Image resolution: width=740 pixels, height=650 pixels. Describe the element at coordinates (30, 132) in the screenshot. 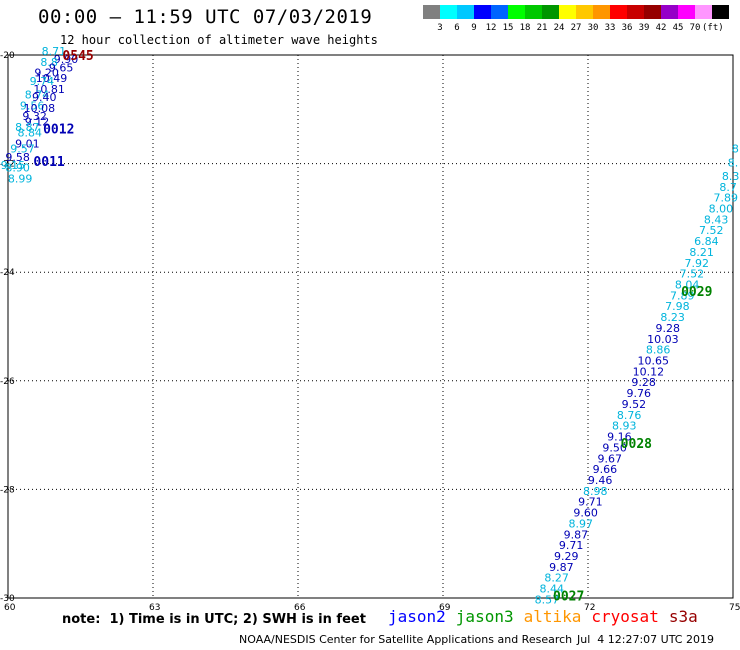

I see `wave-height-value: 8.84` at that location.